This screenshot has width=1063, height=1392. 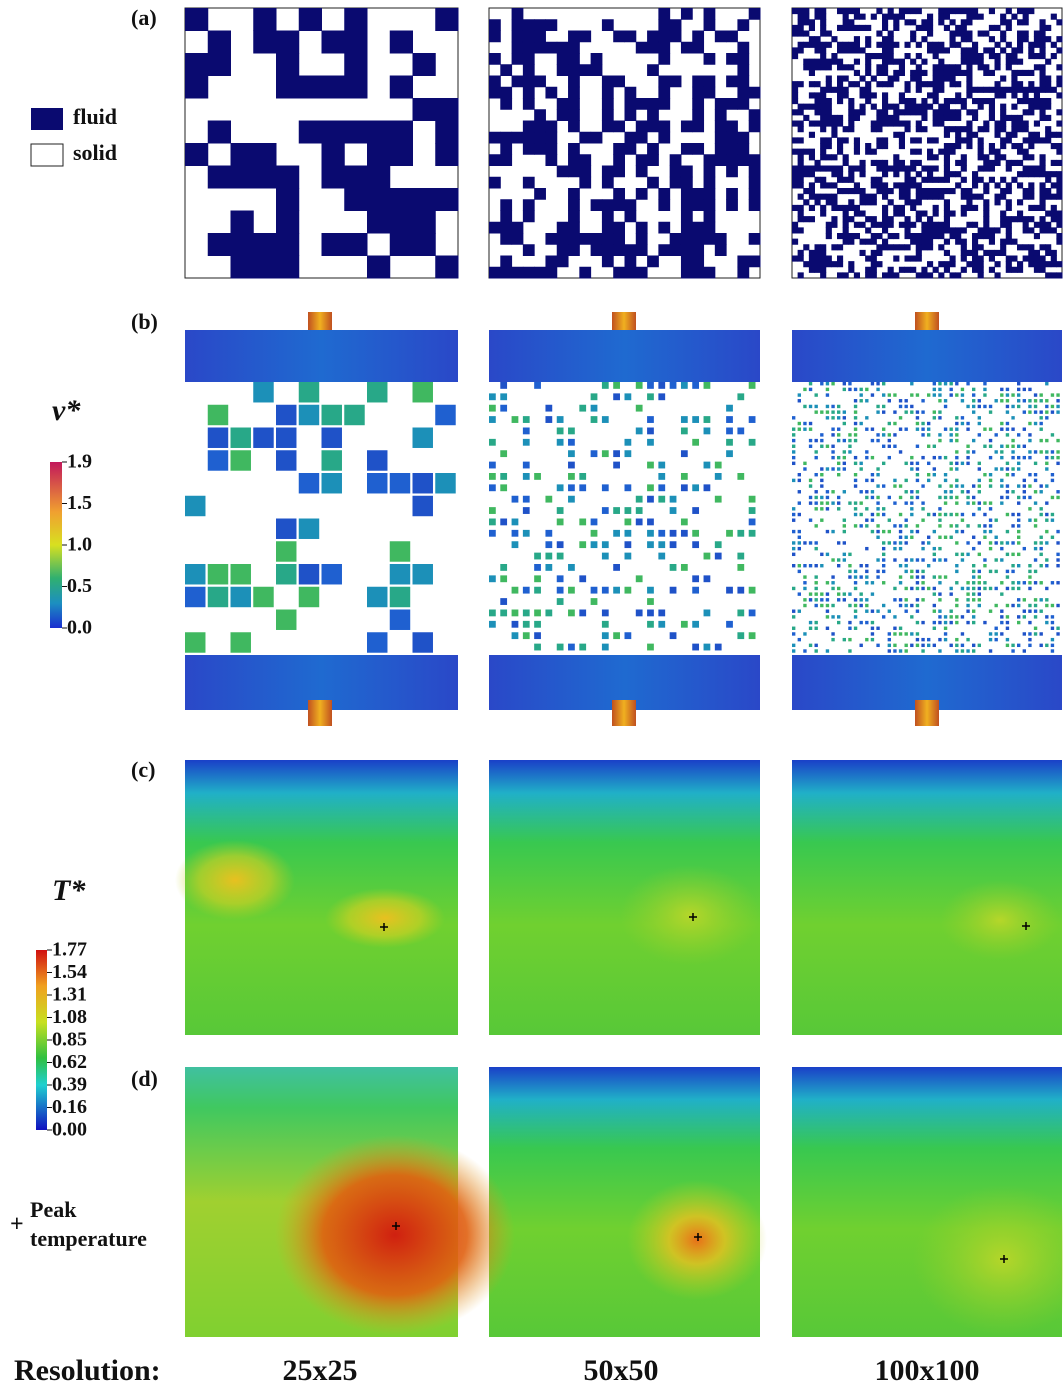 I want to click on peak-label: temperature, so click(x=88, y=1238).